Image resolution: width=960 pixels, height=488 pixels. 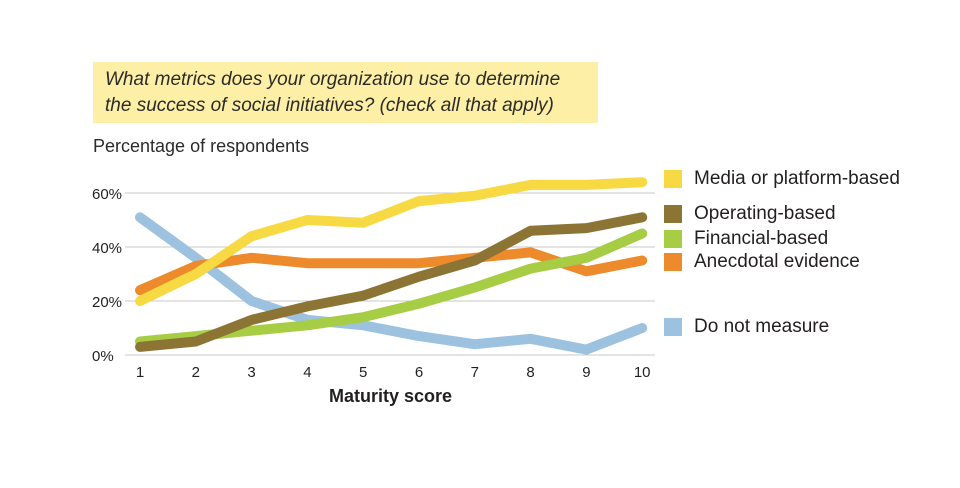 I want to click on legend-item-media: Media or platform-based, so click(x=782, y=179).